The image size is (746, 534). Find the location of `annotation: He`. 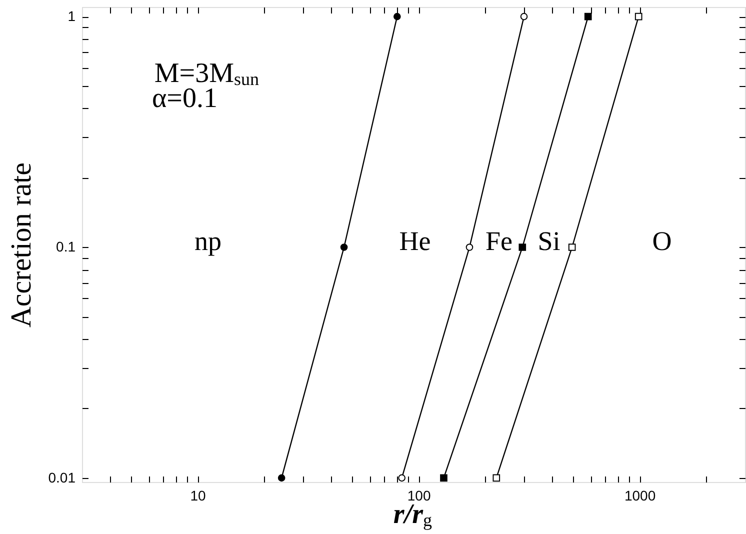

annotation: He is located at coordinates (415, 241).